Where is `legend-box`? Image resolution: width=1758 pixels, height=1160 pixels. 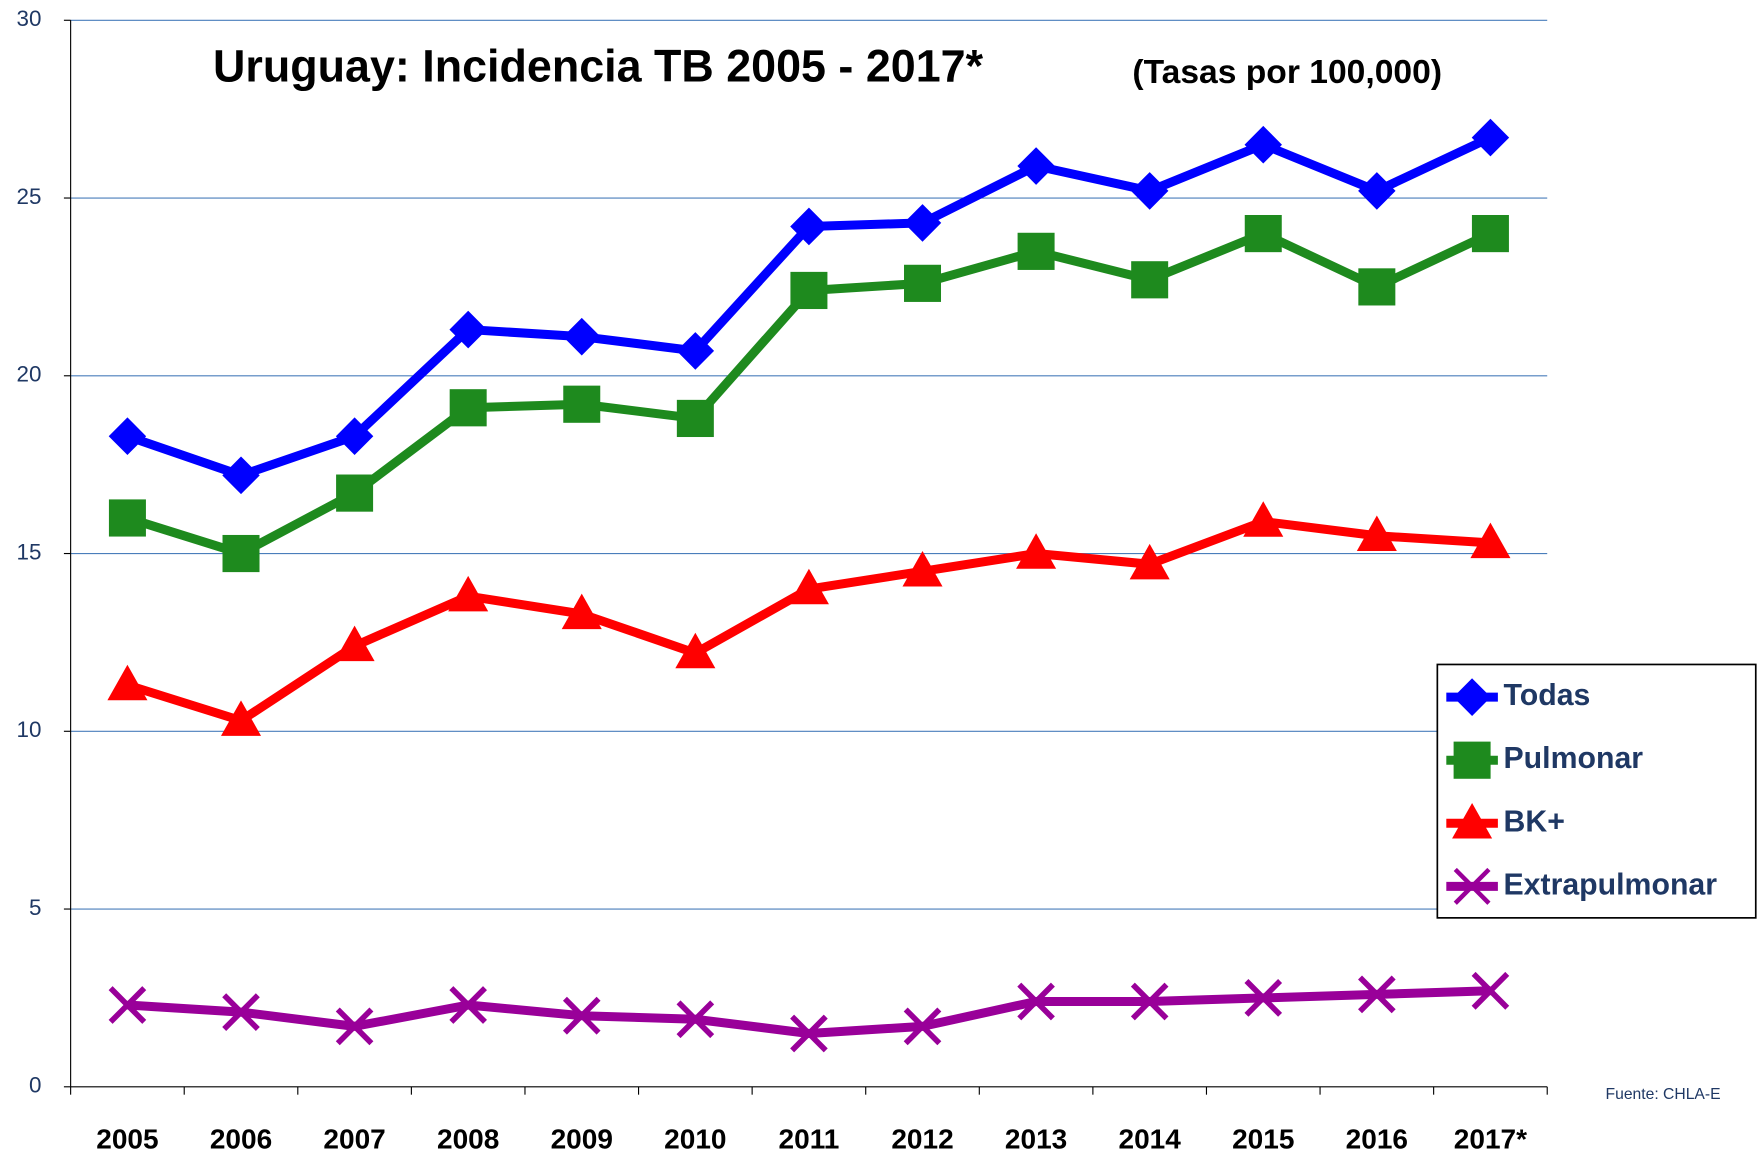 legend-box is located at coordinates (1596, 791).